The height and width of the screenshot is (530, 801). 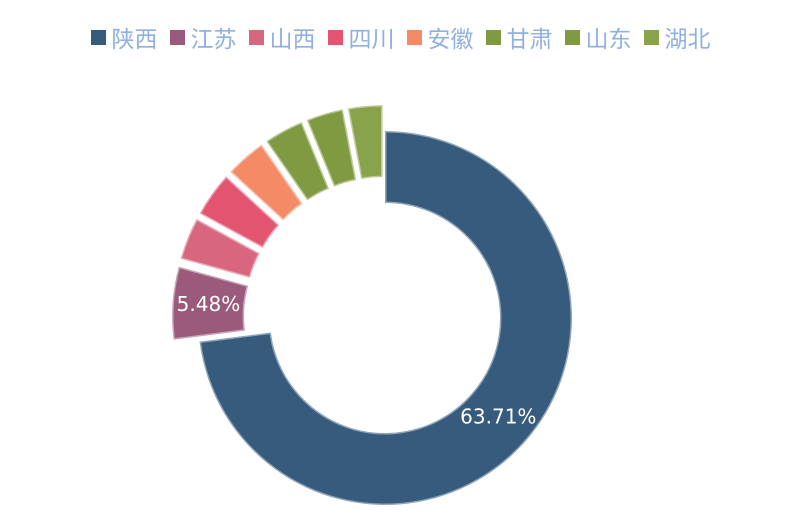 I want to click on legend-item: 山西, so click(x=282, y=37).